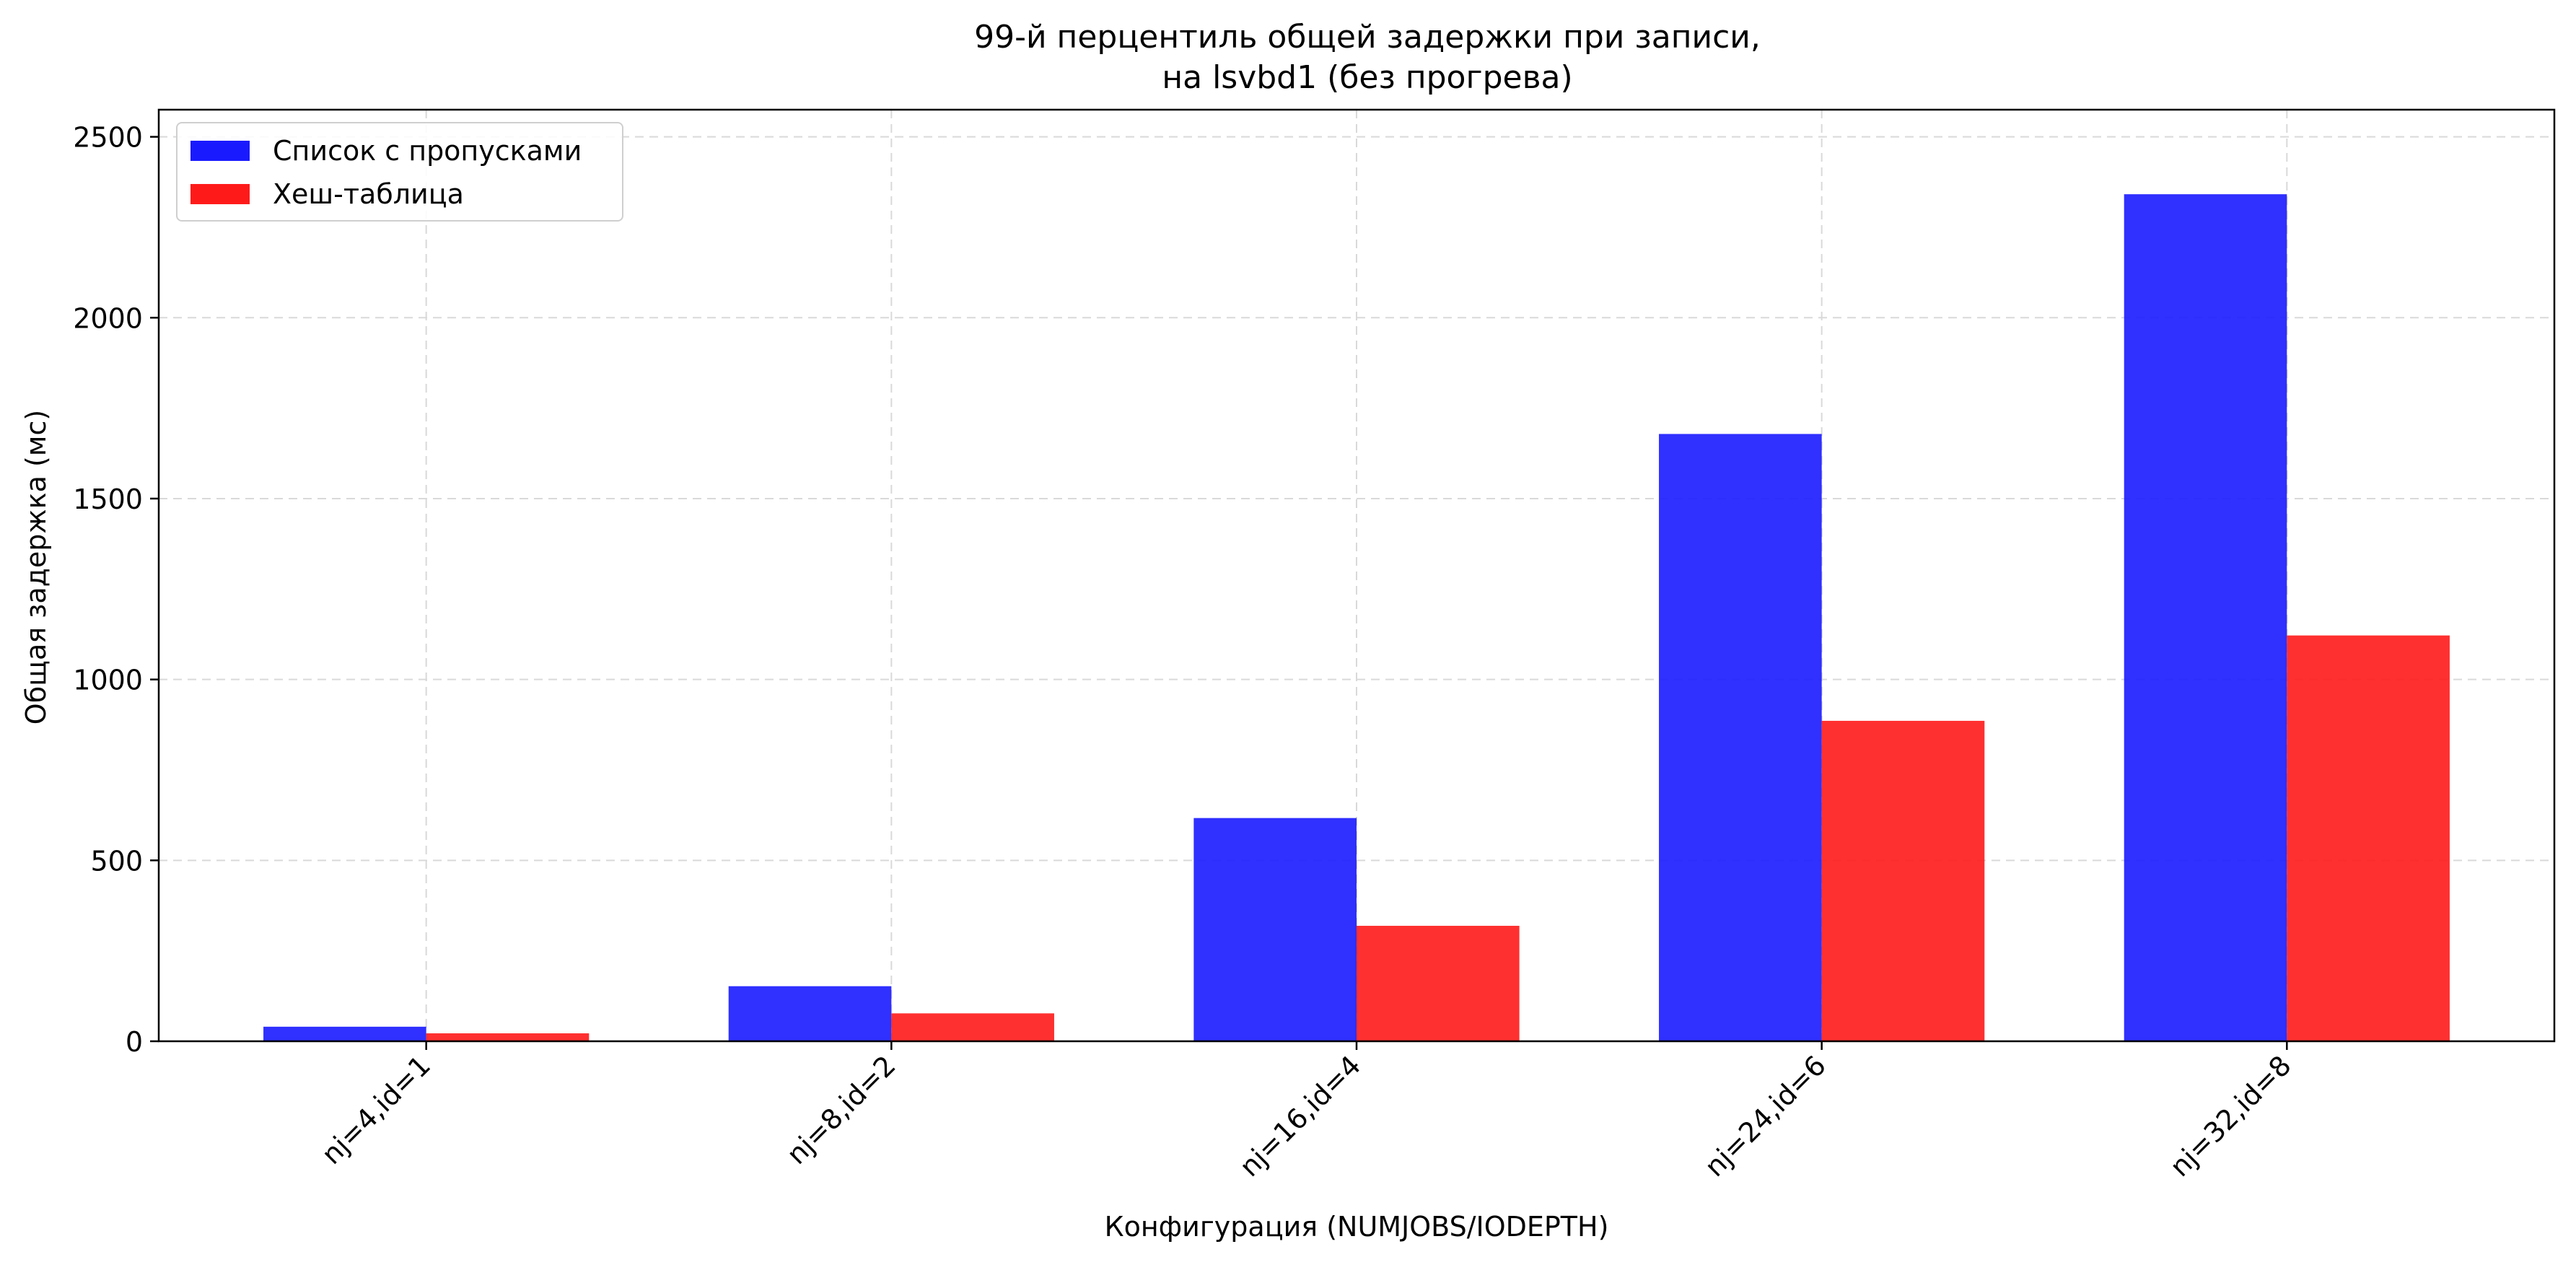  Describe the element at coordinates (841, 1109) in the screenshot. I see `x-tick-label: nj=8,id=2` at that location.